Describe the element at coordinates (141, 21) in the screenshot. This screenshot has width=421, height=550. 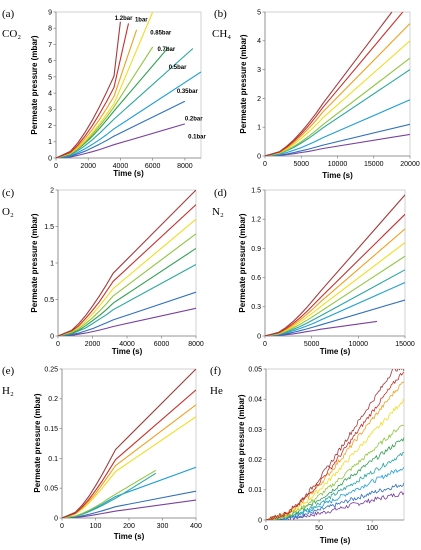
I see `series-annotation: 1bar` at that location.